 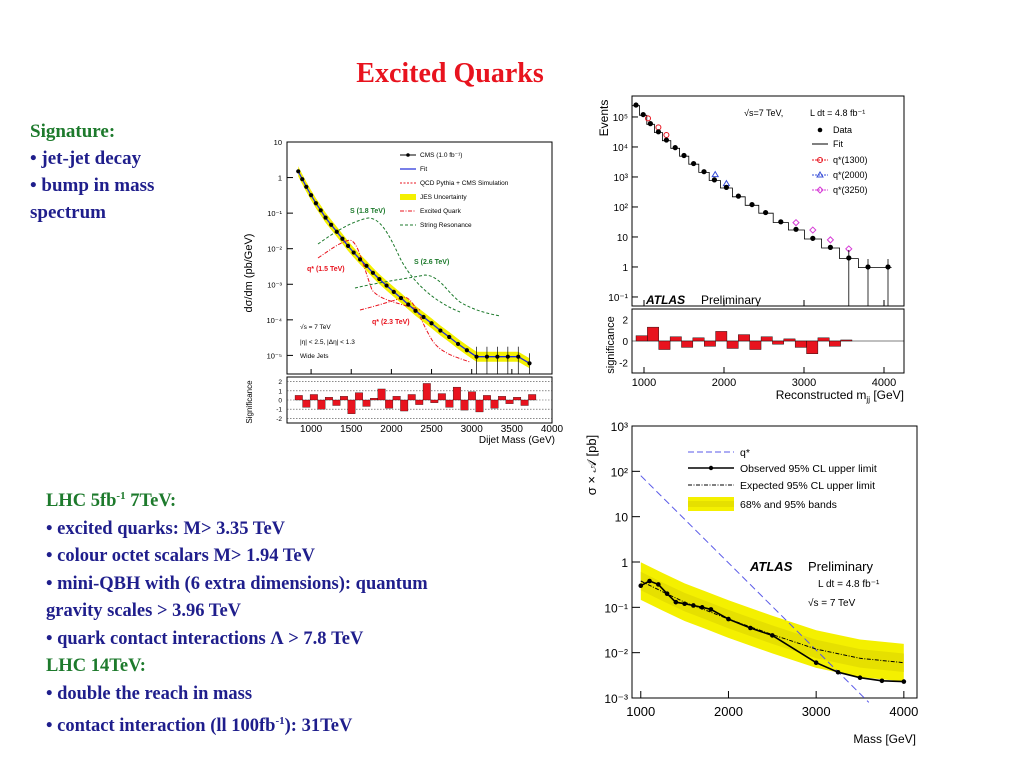 I want to click on atlas1-ylabel: Events, so click(x=604, y=118).